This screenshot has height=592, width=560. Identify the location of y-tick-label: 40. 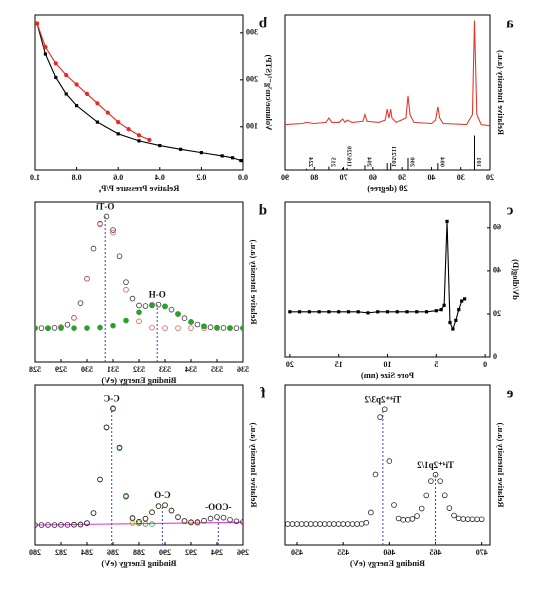
(497, 270).